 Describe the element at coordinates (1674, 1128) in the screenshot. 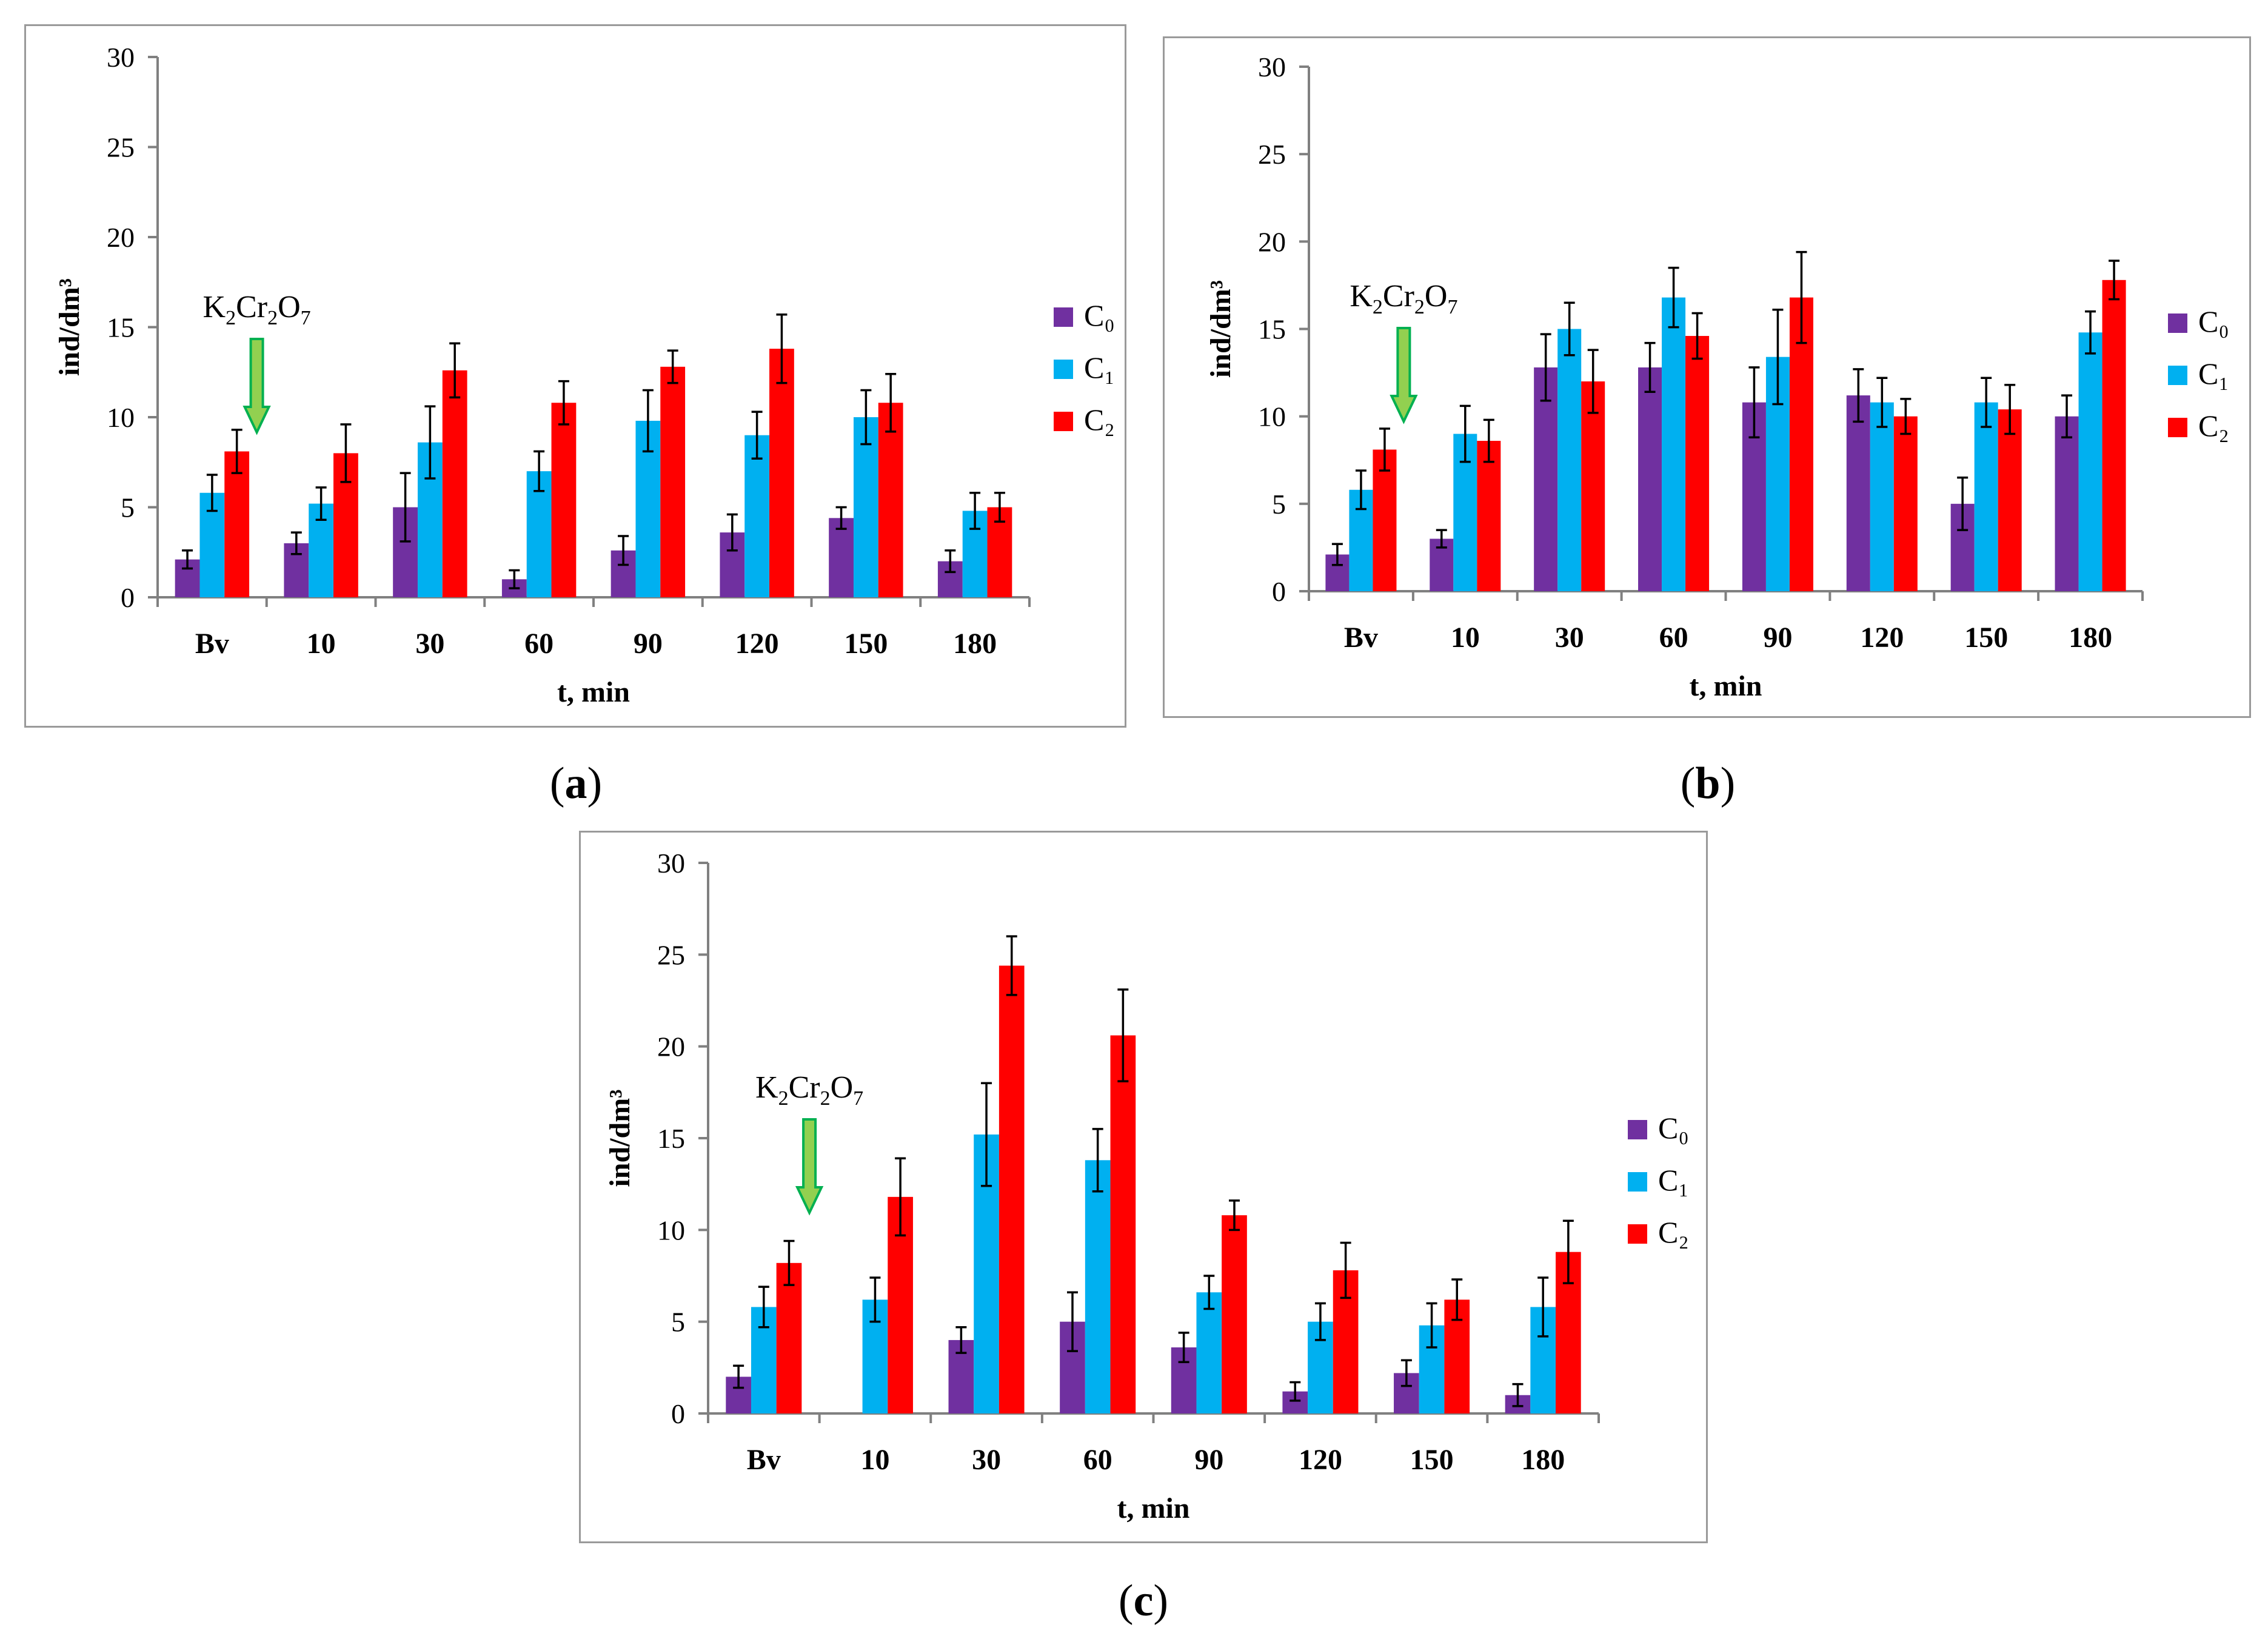

I see `legend-label-C0: C₀` at that location.